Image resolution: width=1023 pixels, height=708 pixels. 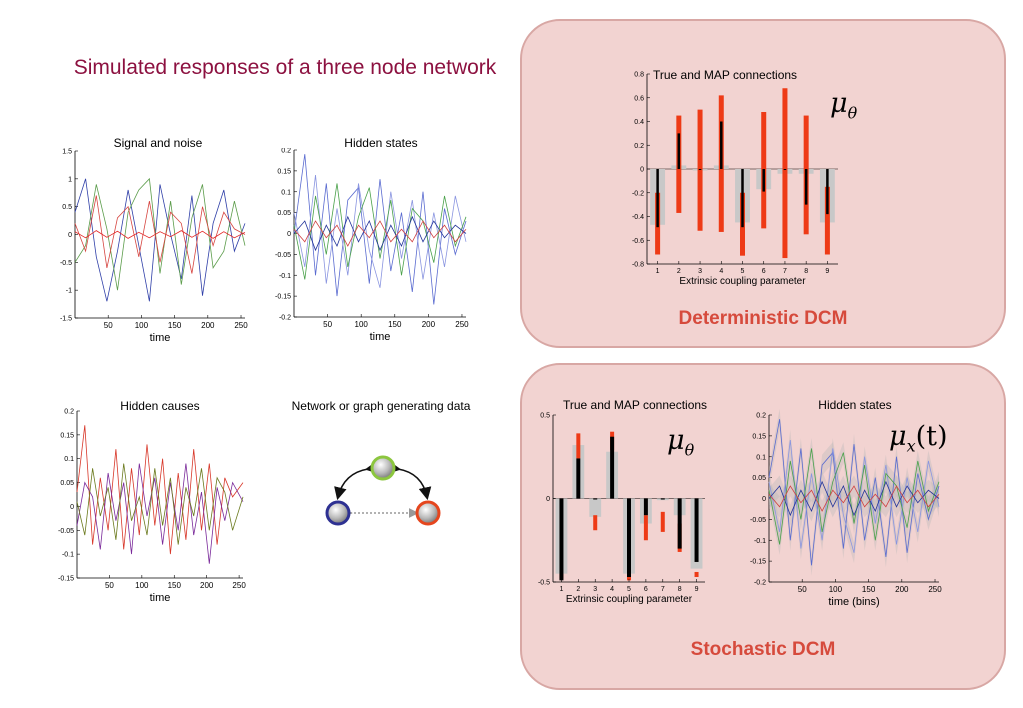 I want to click on x-tick-label: 5, so click(x=629, y=589).